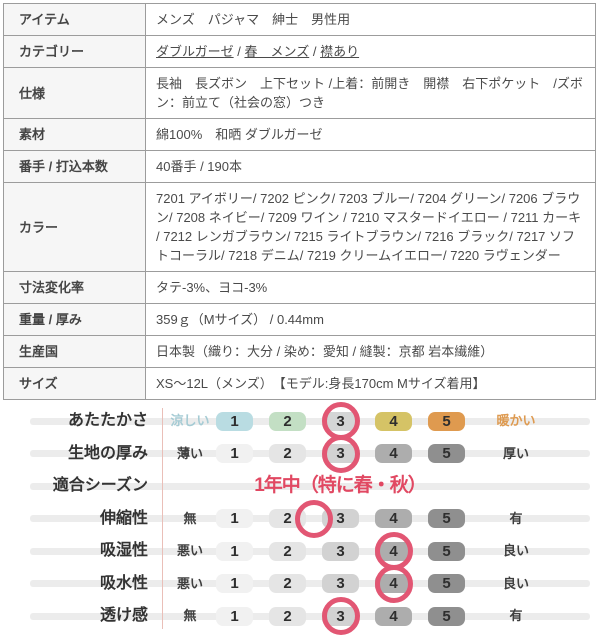 The height and width of the screenshot is (636, 600). I want to click on rating-row: 伸縮性無有 1 2 3 4 5, so click(300, 518).